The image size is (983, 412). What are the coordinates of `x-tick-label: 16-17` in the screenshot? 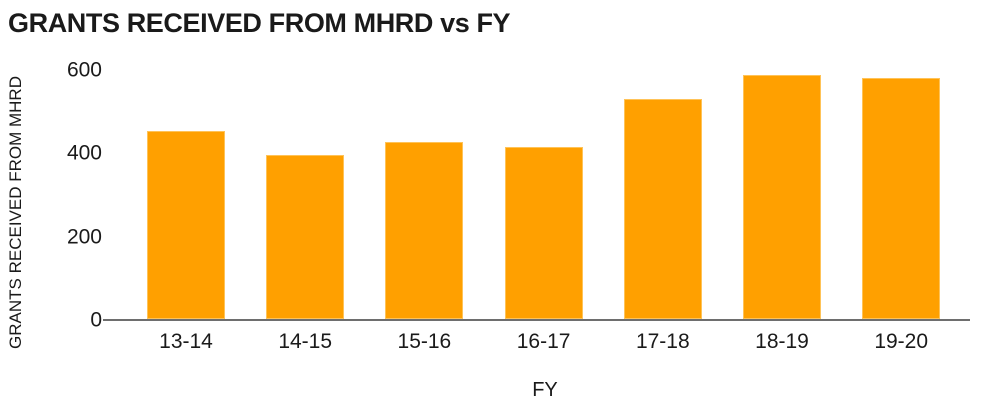 It's located at (543, 341).